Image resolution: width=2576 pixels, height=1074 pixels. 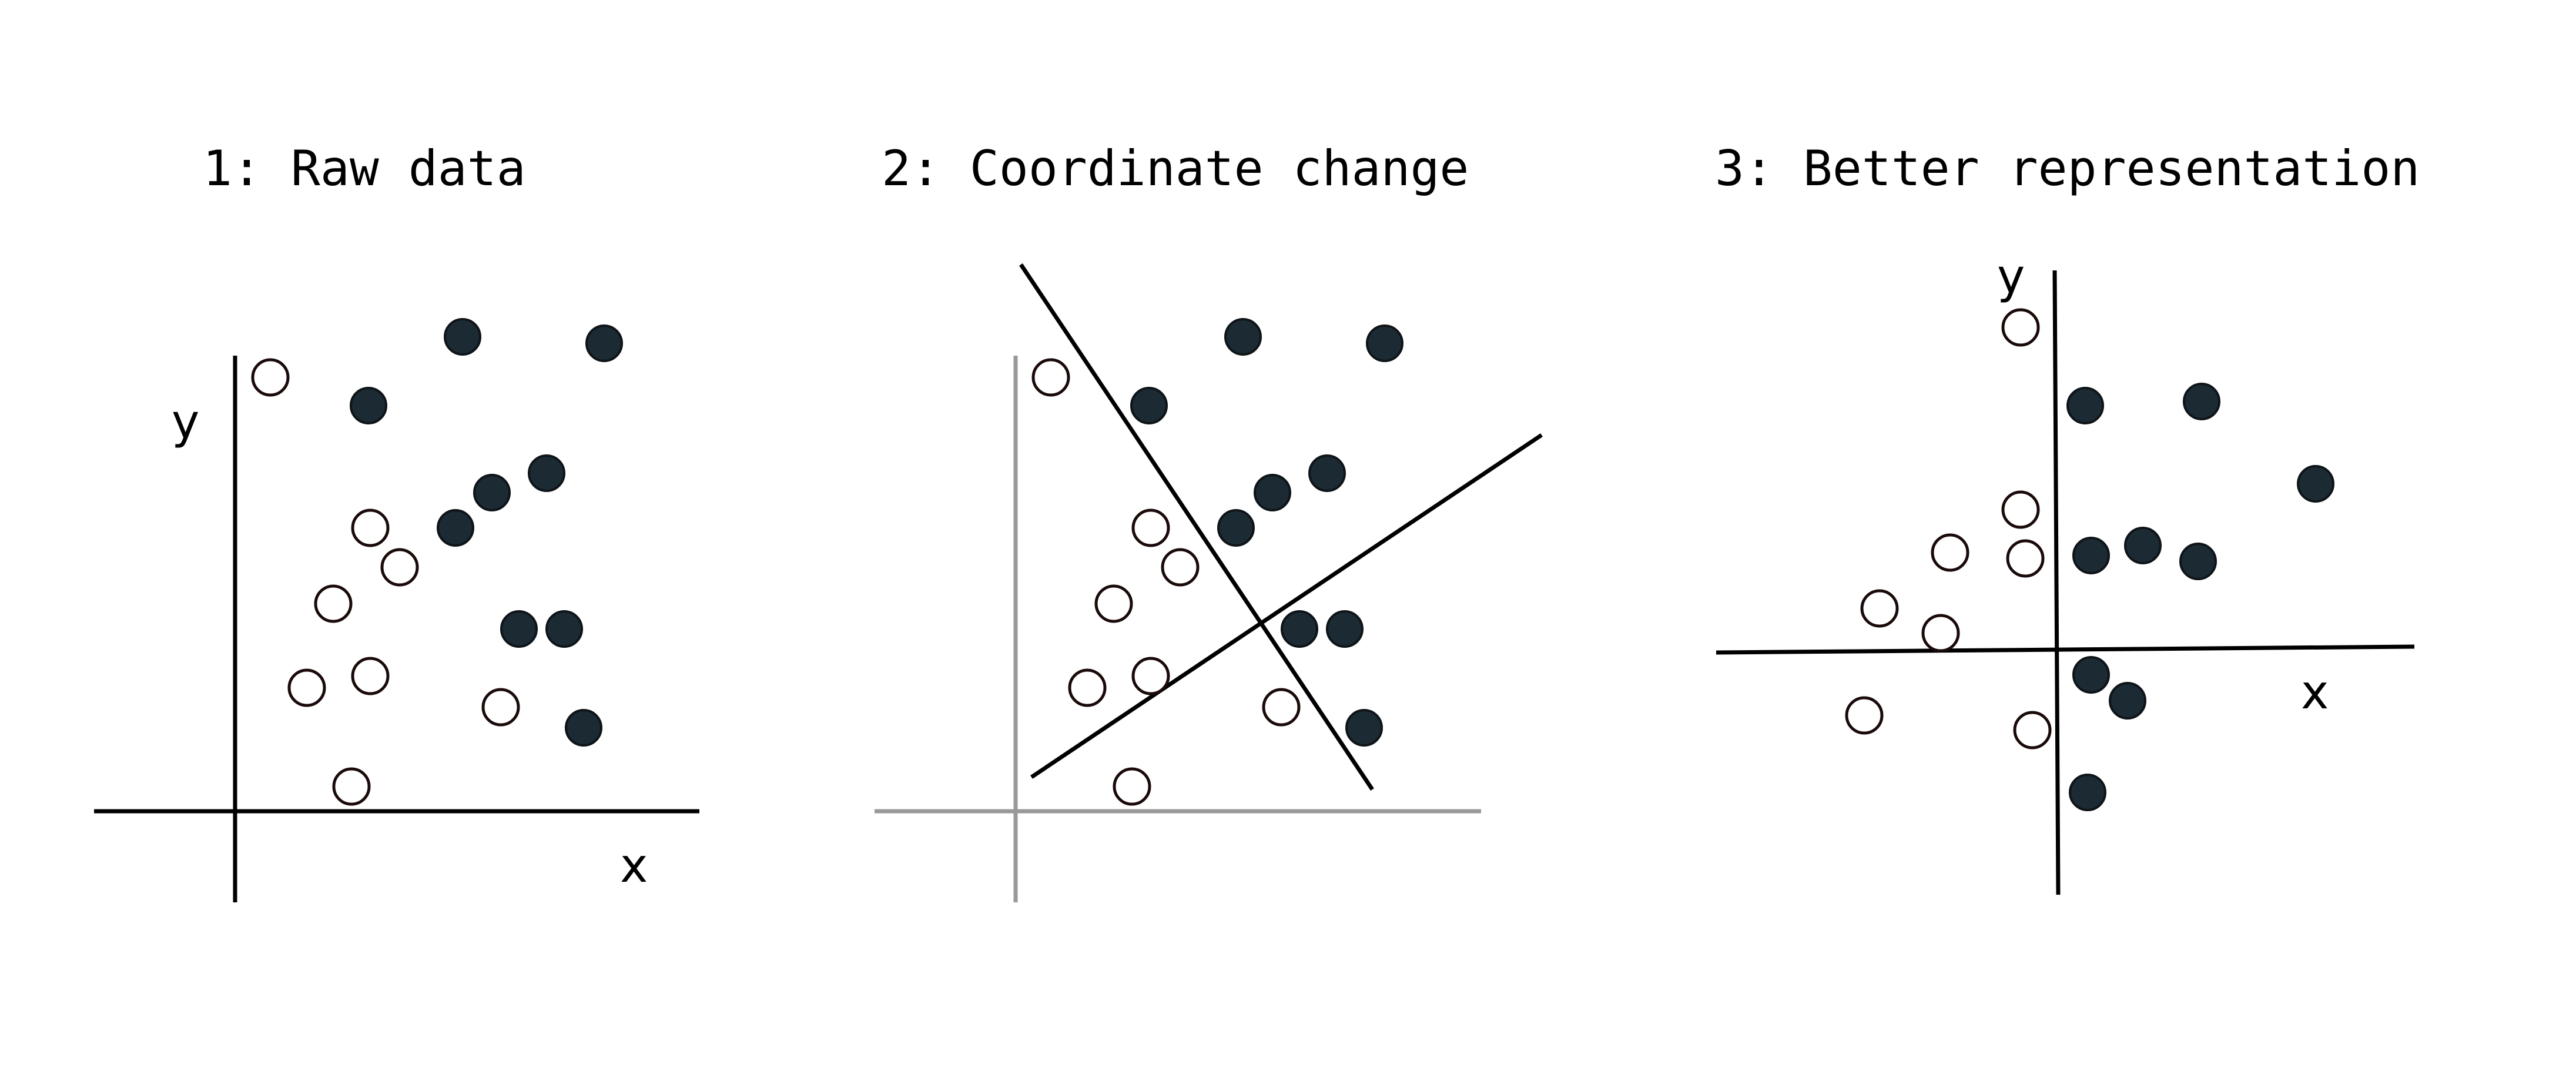 What do you see at coordinates (2011, 276) in the screenshot?
I see `panel-3-y-label: y` at bounding box center [2011, 276].